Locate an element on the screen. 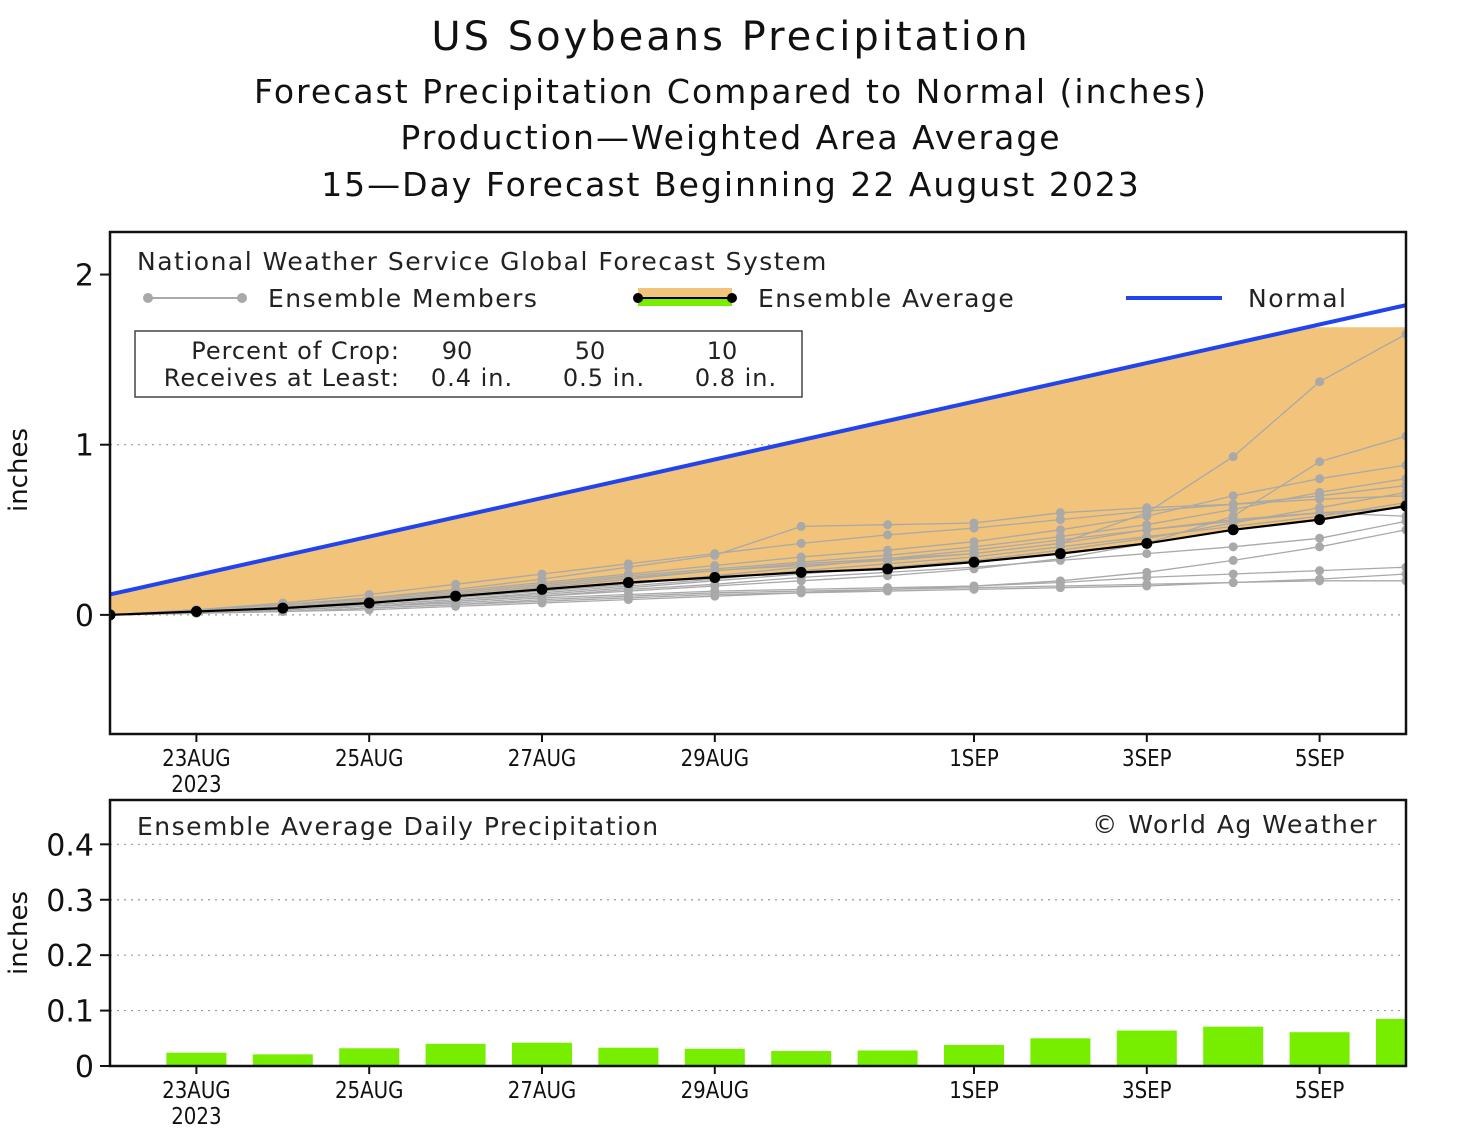 This screenshot has height=1133, width=1462. bottom-x-tick-label: 5SEP is located at coordinates (1320, 1091).